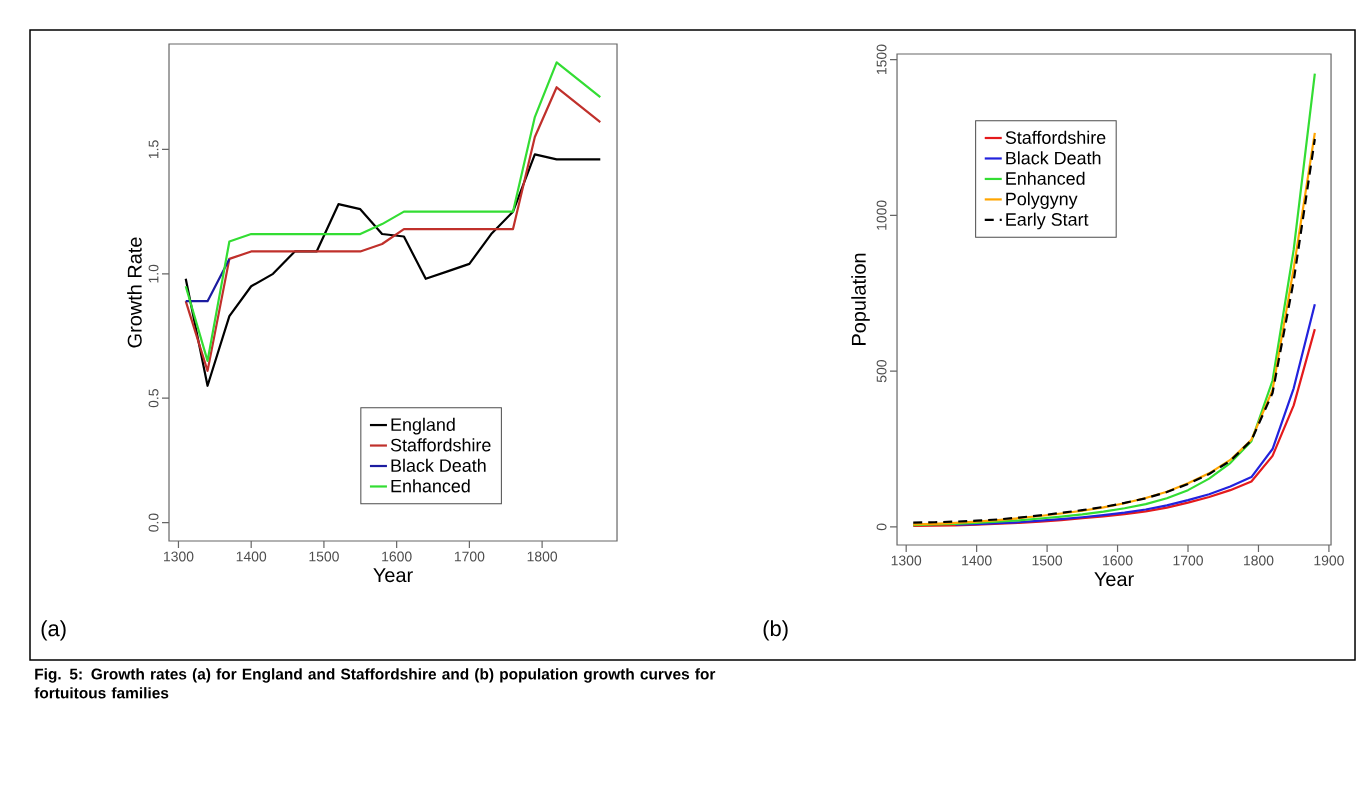 The image size is (1363, 792). I want to click on y-tick-label: 0.5, so click(153, 398).